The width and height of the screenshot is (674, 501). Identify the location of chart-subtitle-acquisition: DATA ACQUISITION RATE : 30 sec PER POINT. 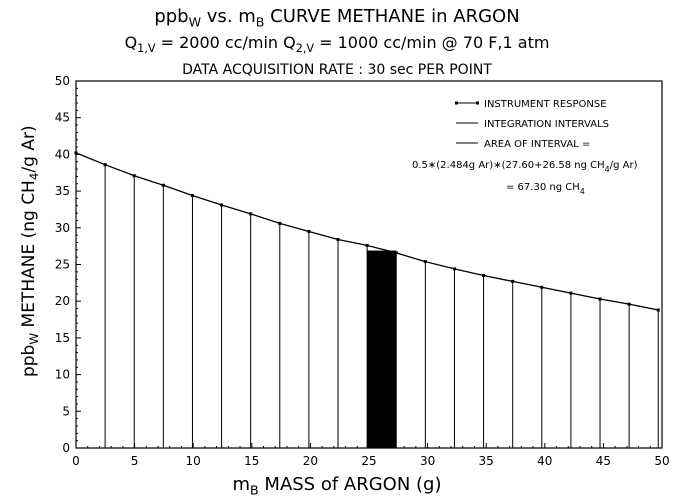
(337, 70).